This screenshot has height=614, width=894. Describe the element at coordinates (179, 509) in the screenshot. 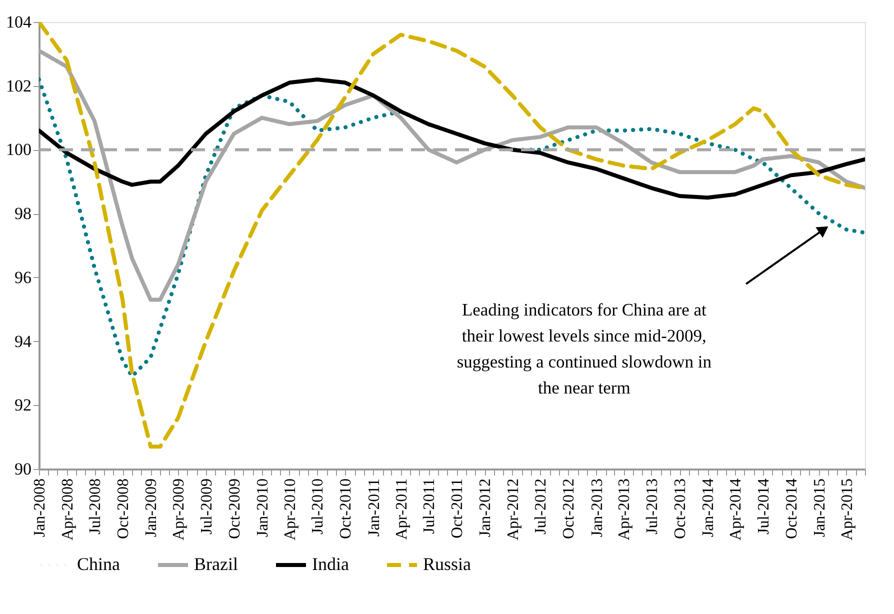

I see `x-tick-label: Apr-2009` at that location.